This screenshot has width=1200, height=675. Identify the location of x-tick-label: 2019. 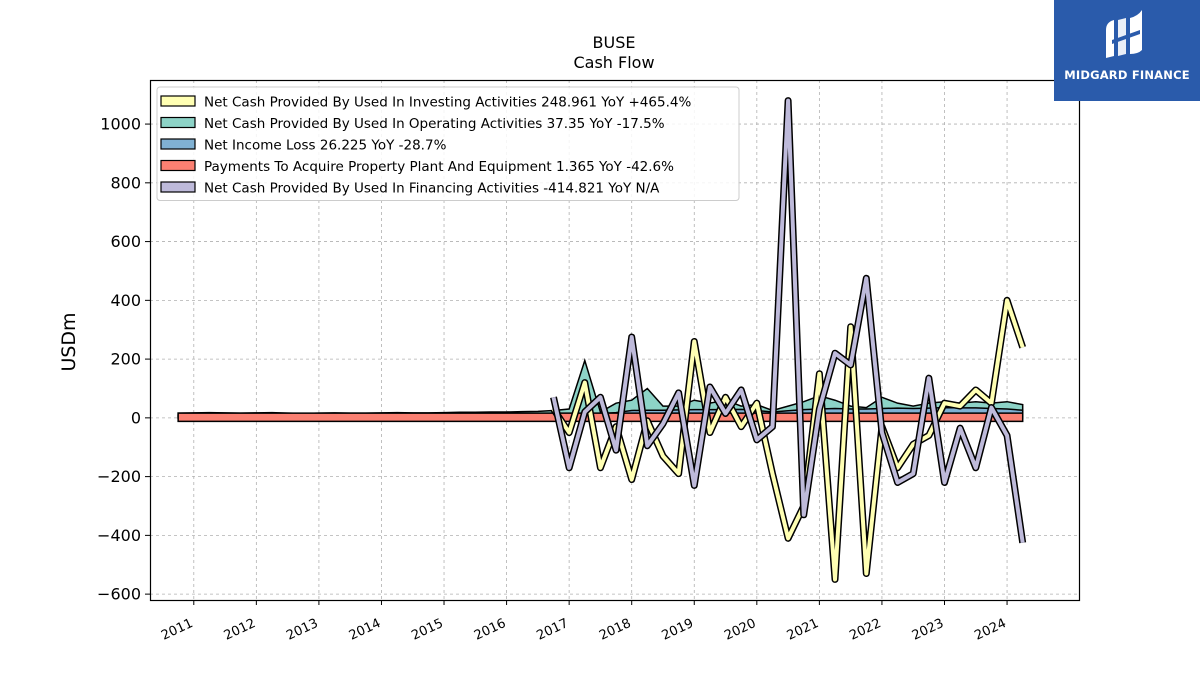
(678, 630).